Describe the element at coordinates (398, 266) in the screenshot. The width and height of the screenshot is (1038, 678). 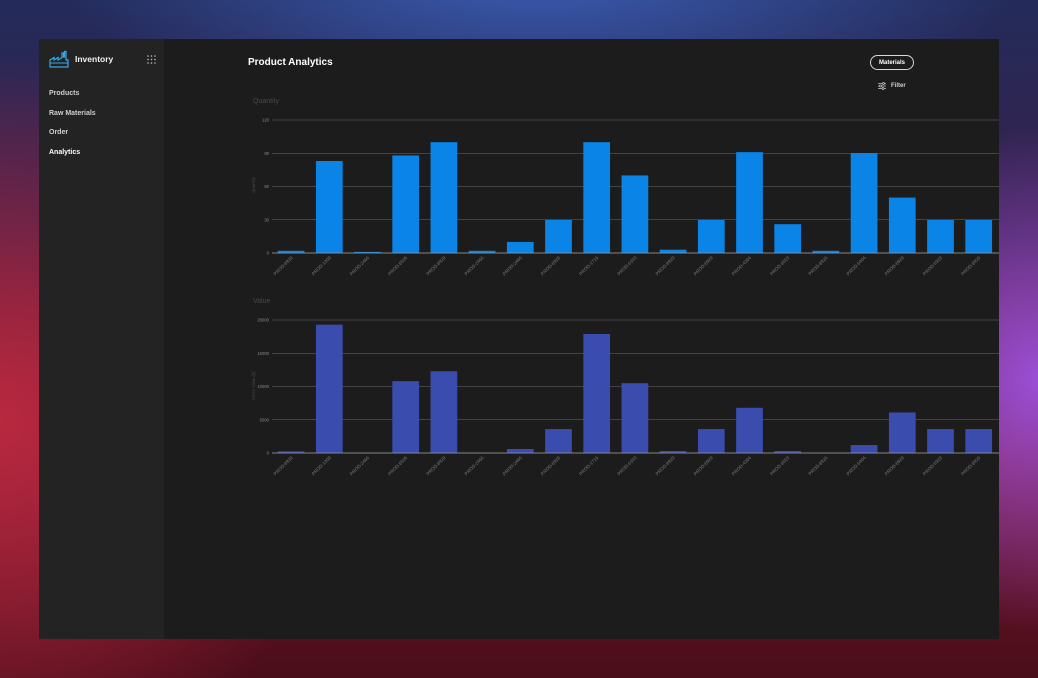
I see `quantity-x-tick-label: PROD-8505` at that location.